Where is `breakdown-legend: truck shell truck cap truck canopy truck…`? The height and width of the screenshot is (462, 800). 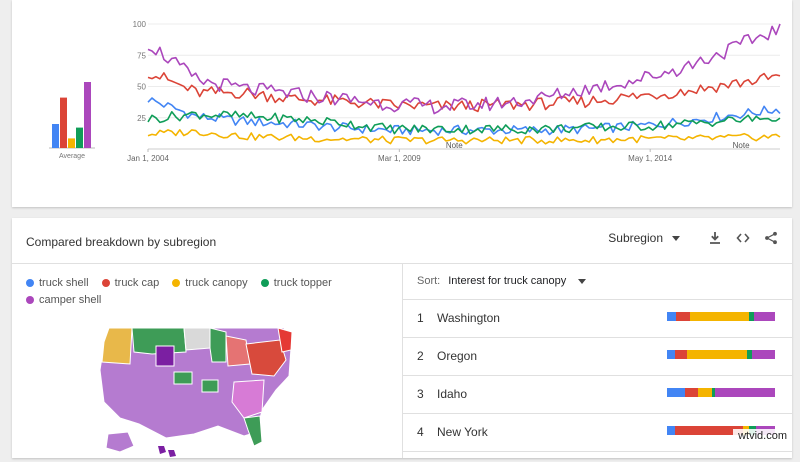
breakdown-legend: truck shell truck cap truck canopy truck… is located at coordinates (191, 292).